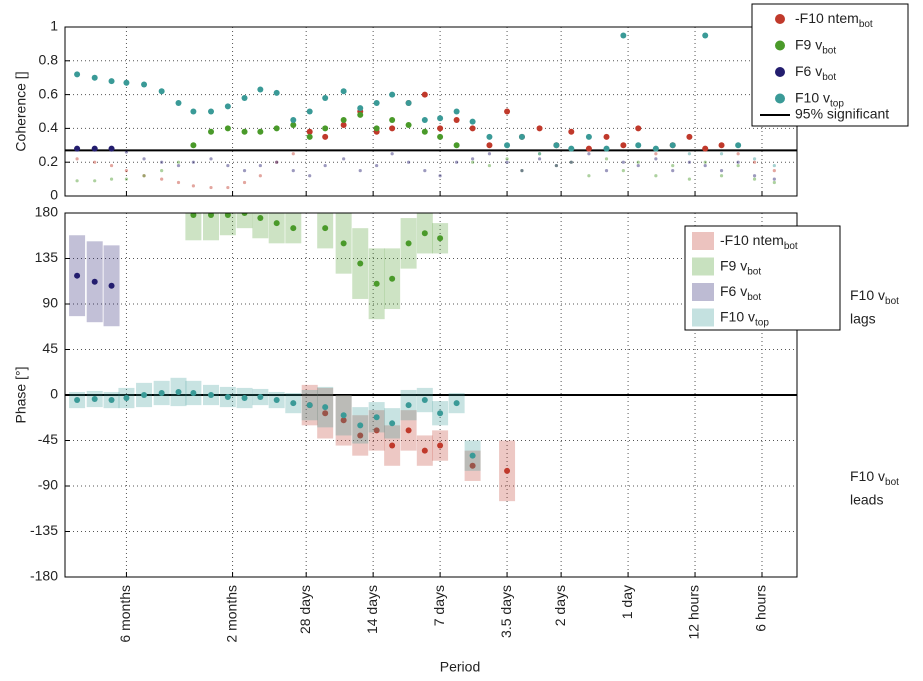  Describe the element at coordinates (460, 667) in the screenshot. I see `x-axis-label: Period` at that location.